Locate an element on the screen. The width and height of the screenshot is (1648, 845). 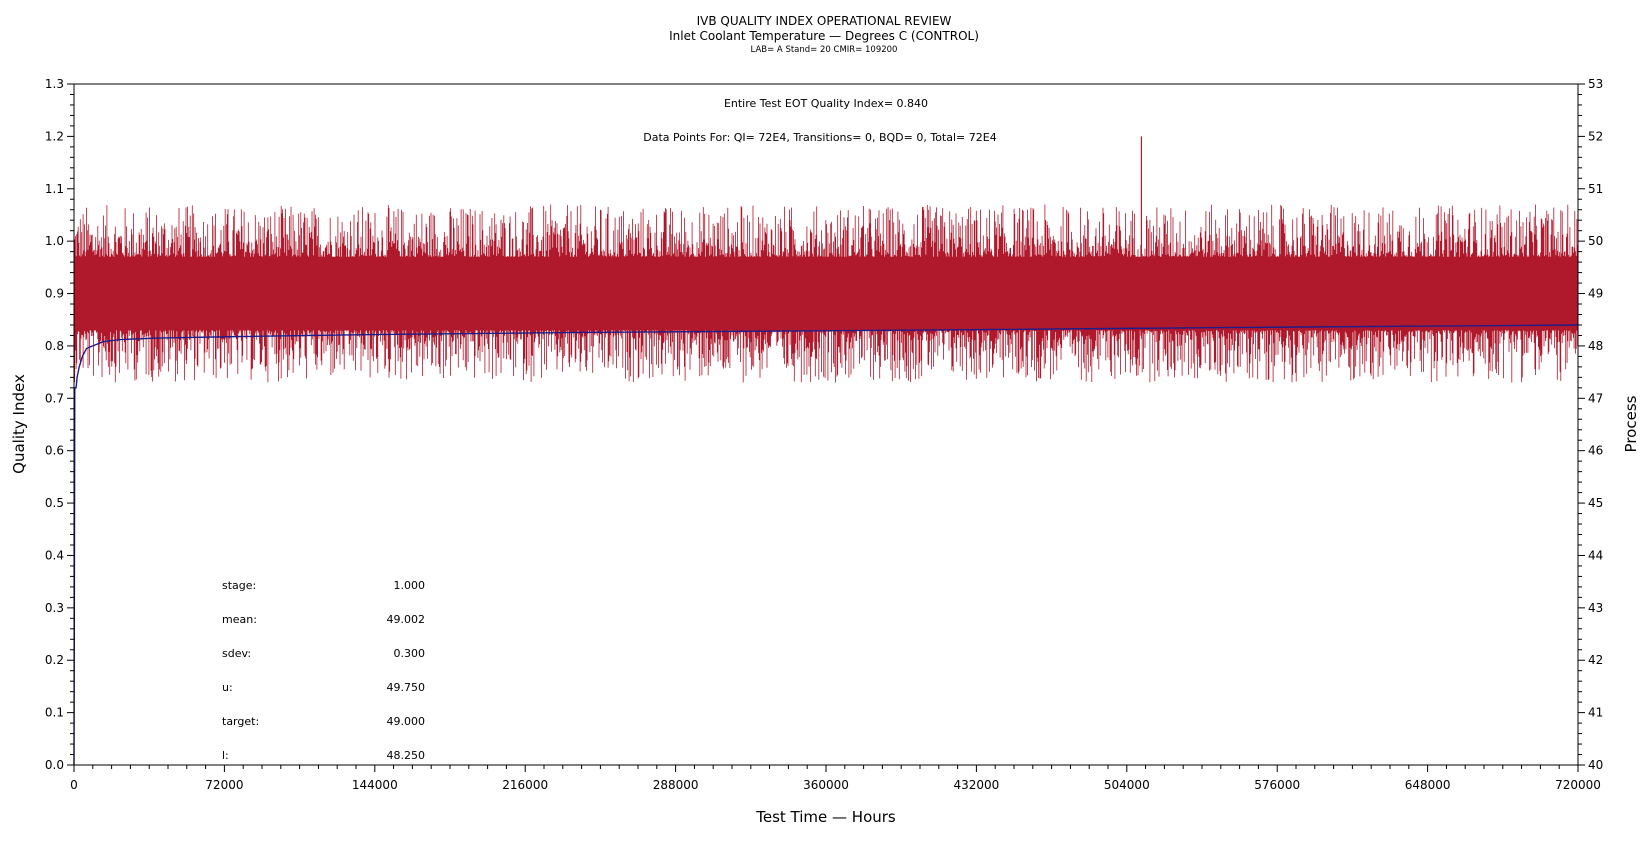
y-tick-label: 1.2 is located at coordinates (54, 136).